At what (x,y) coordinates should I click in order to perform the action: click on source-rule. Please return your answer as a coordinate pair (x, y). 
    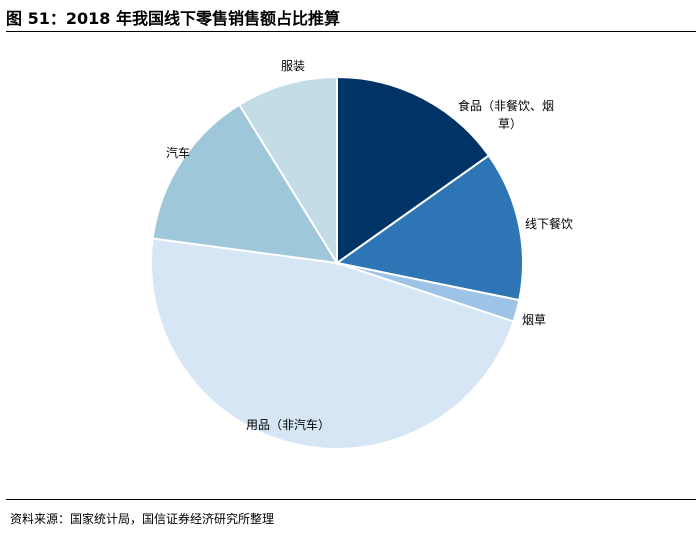
    Looking at the image, I should click on (351, 499).